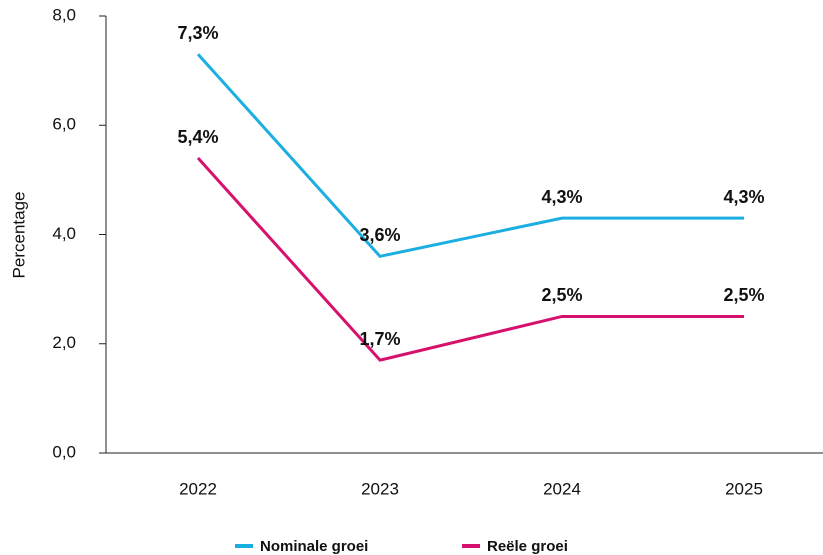 The height and width of the screenshot is (555, 823). I want to click on value-label: 3,6%, so click(379, 235).